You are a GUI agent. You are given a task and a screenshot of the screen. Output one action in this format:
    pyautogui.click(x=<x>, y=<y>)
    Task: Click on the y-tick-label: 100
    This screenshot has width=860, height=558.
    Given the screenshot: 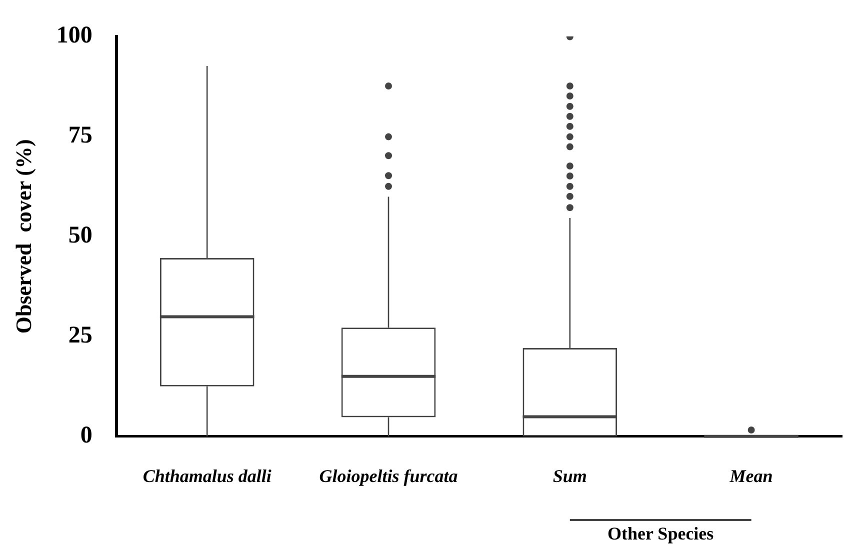 What is the action you would take?
    pyautogui.click(x=74, y=35)
    